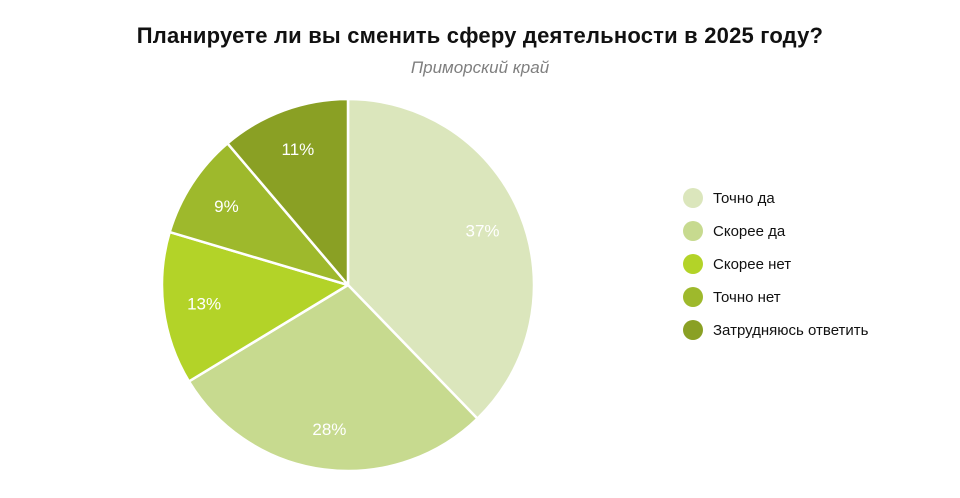 This screenshot has height=498, width=960. Describe the element at coordinates (775, 198) in the screenshot. I see `legend-item-1: Точно да` at that location.